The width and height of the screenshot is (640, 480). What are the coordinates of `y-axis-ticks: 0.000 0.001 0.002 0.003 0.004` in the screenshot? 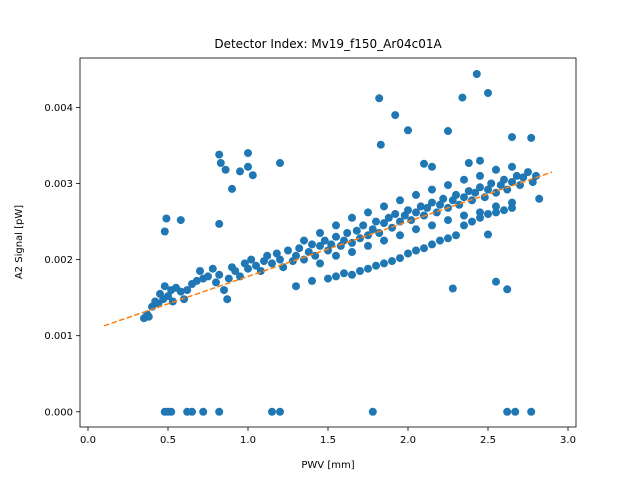 It's located at (62, 260).